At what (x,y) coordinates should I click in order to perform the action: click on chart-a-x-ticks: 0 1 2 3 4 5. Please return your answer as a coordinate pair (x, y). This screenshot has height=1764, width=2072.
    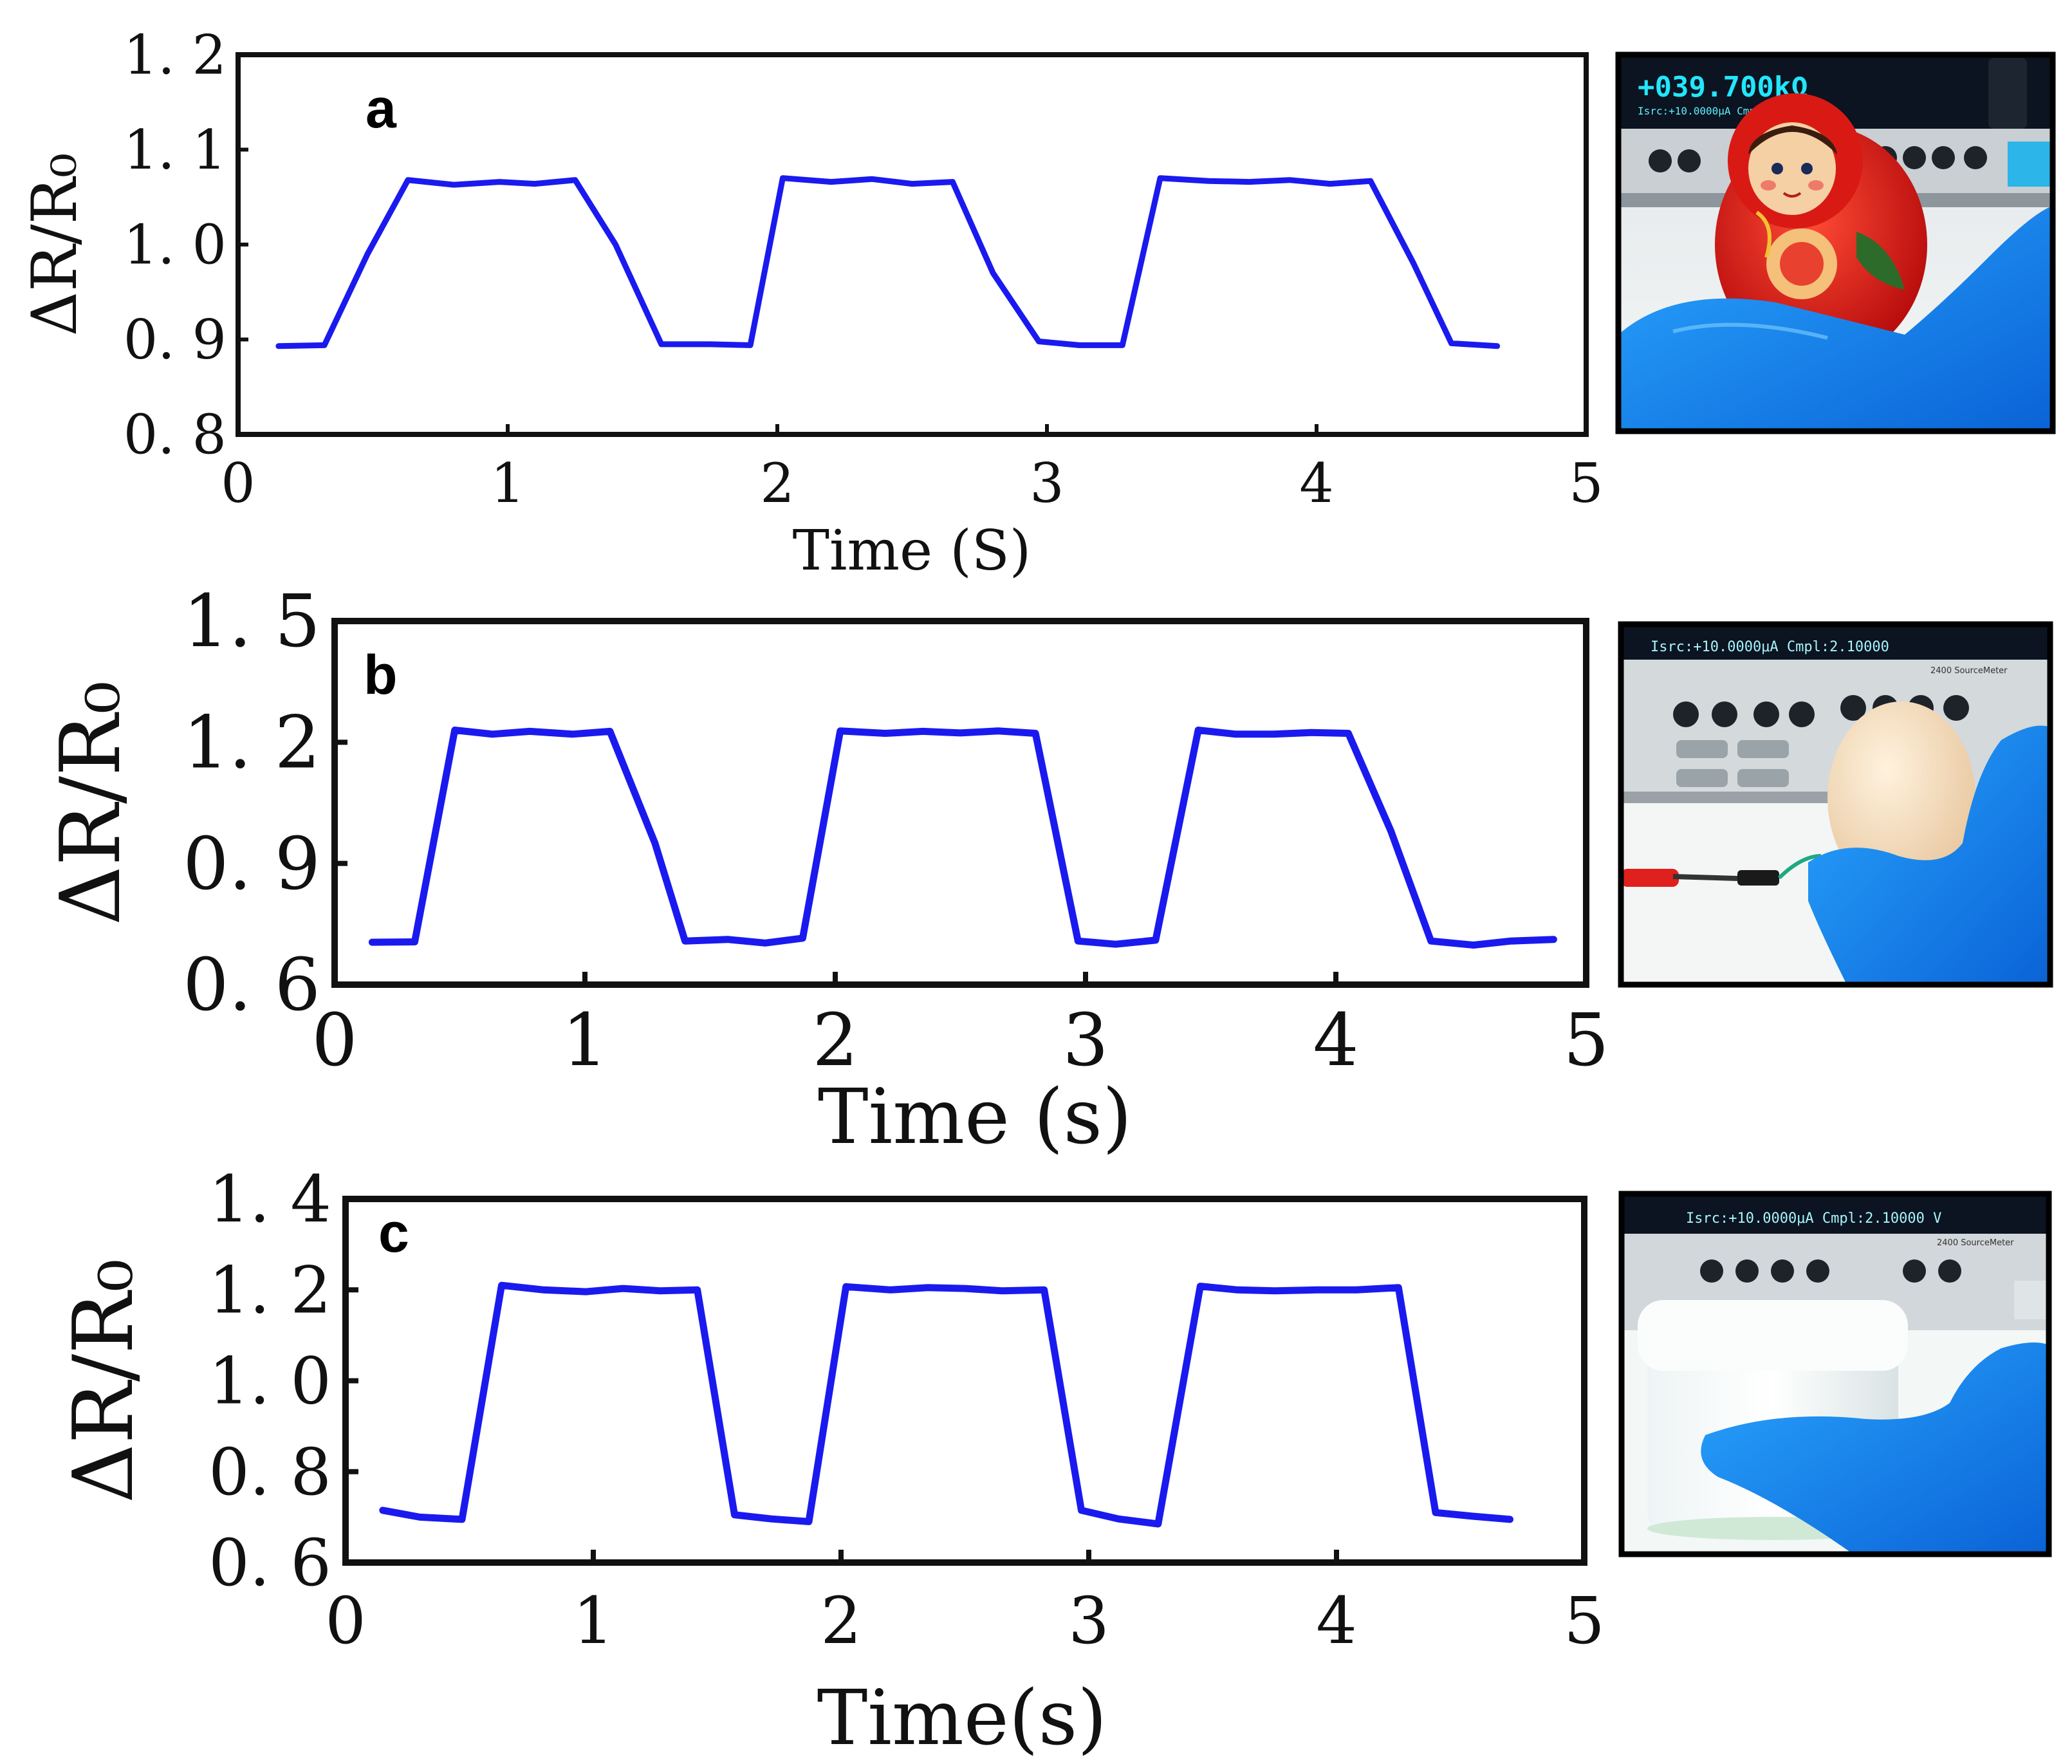
    Looking at the image, I should click on (912, 469).